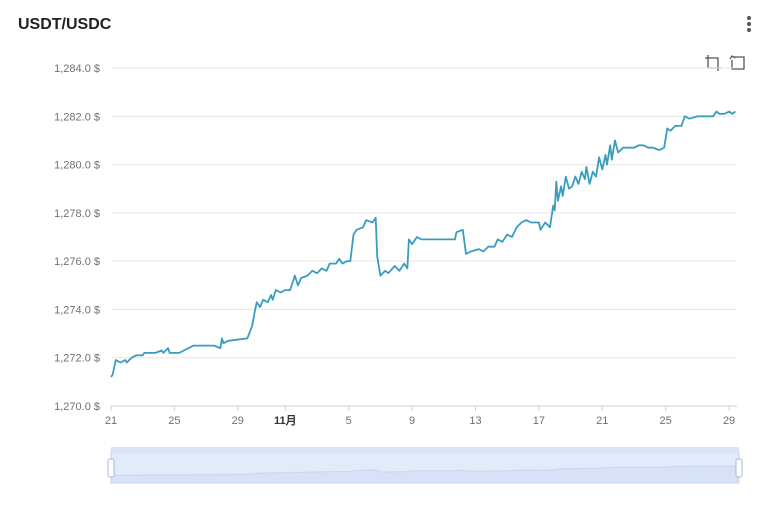  Describe the element at coordinates (111, 468) in the screenshot. I see `zoom-handle-left` at that location.